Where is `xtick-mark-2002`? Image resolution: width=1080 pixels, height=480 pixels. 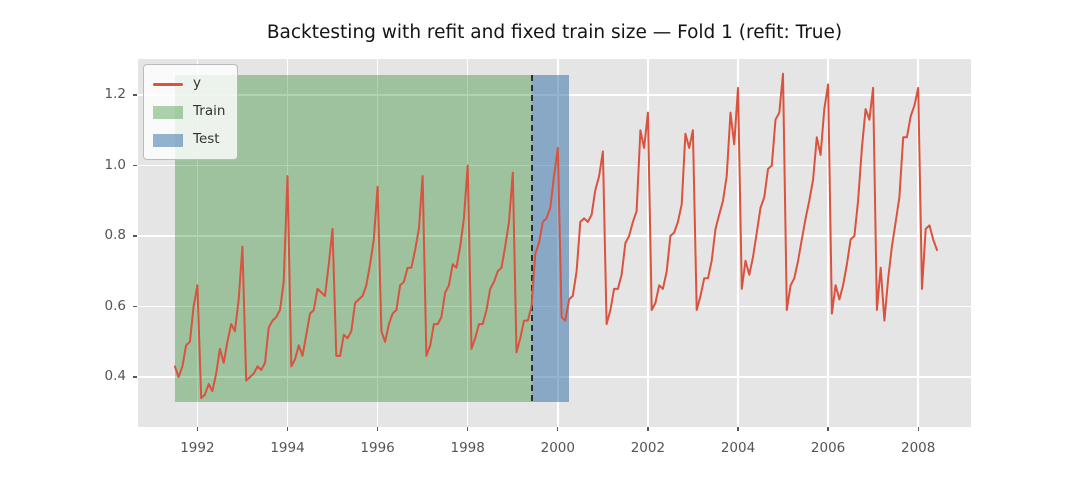 xtick-mark-2002 is located at coordinates (648, 429).